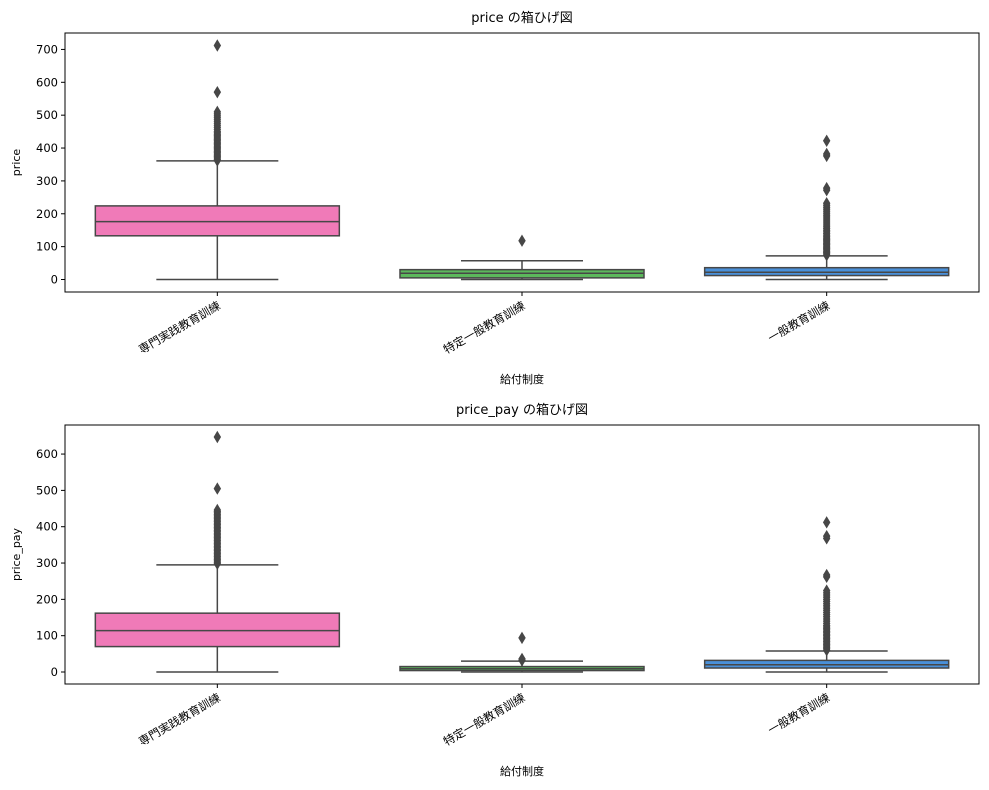 Image resolution: width=989 pixels, height=790 pixels. What do you see at coordinates (47, 49) in the screenshot?
I see `y-tick-label: 700` at bounding box center [47, 49].